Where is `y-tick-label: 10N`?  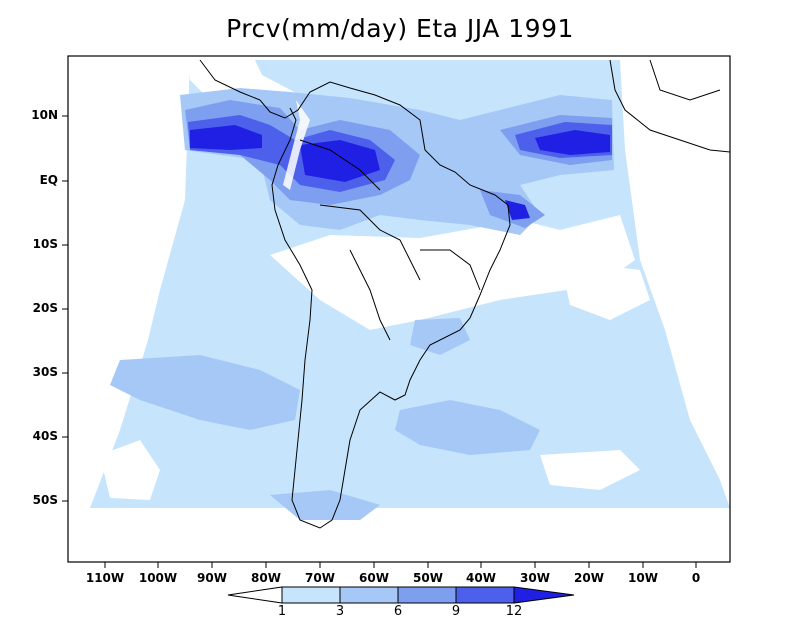 y-tick-label: 10N is located at coordinates (44, 115).